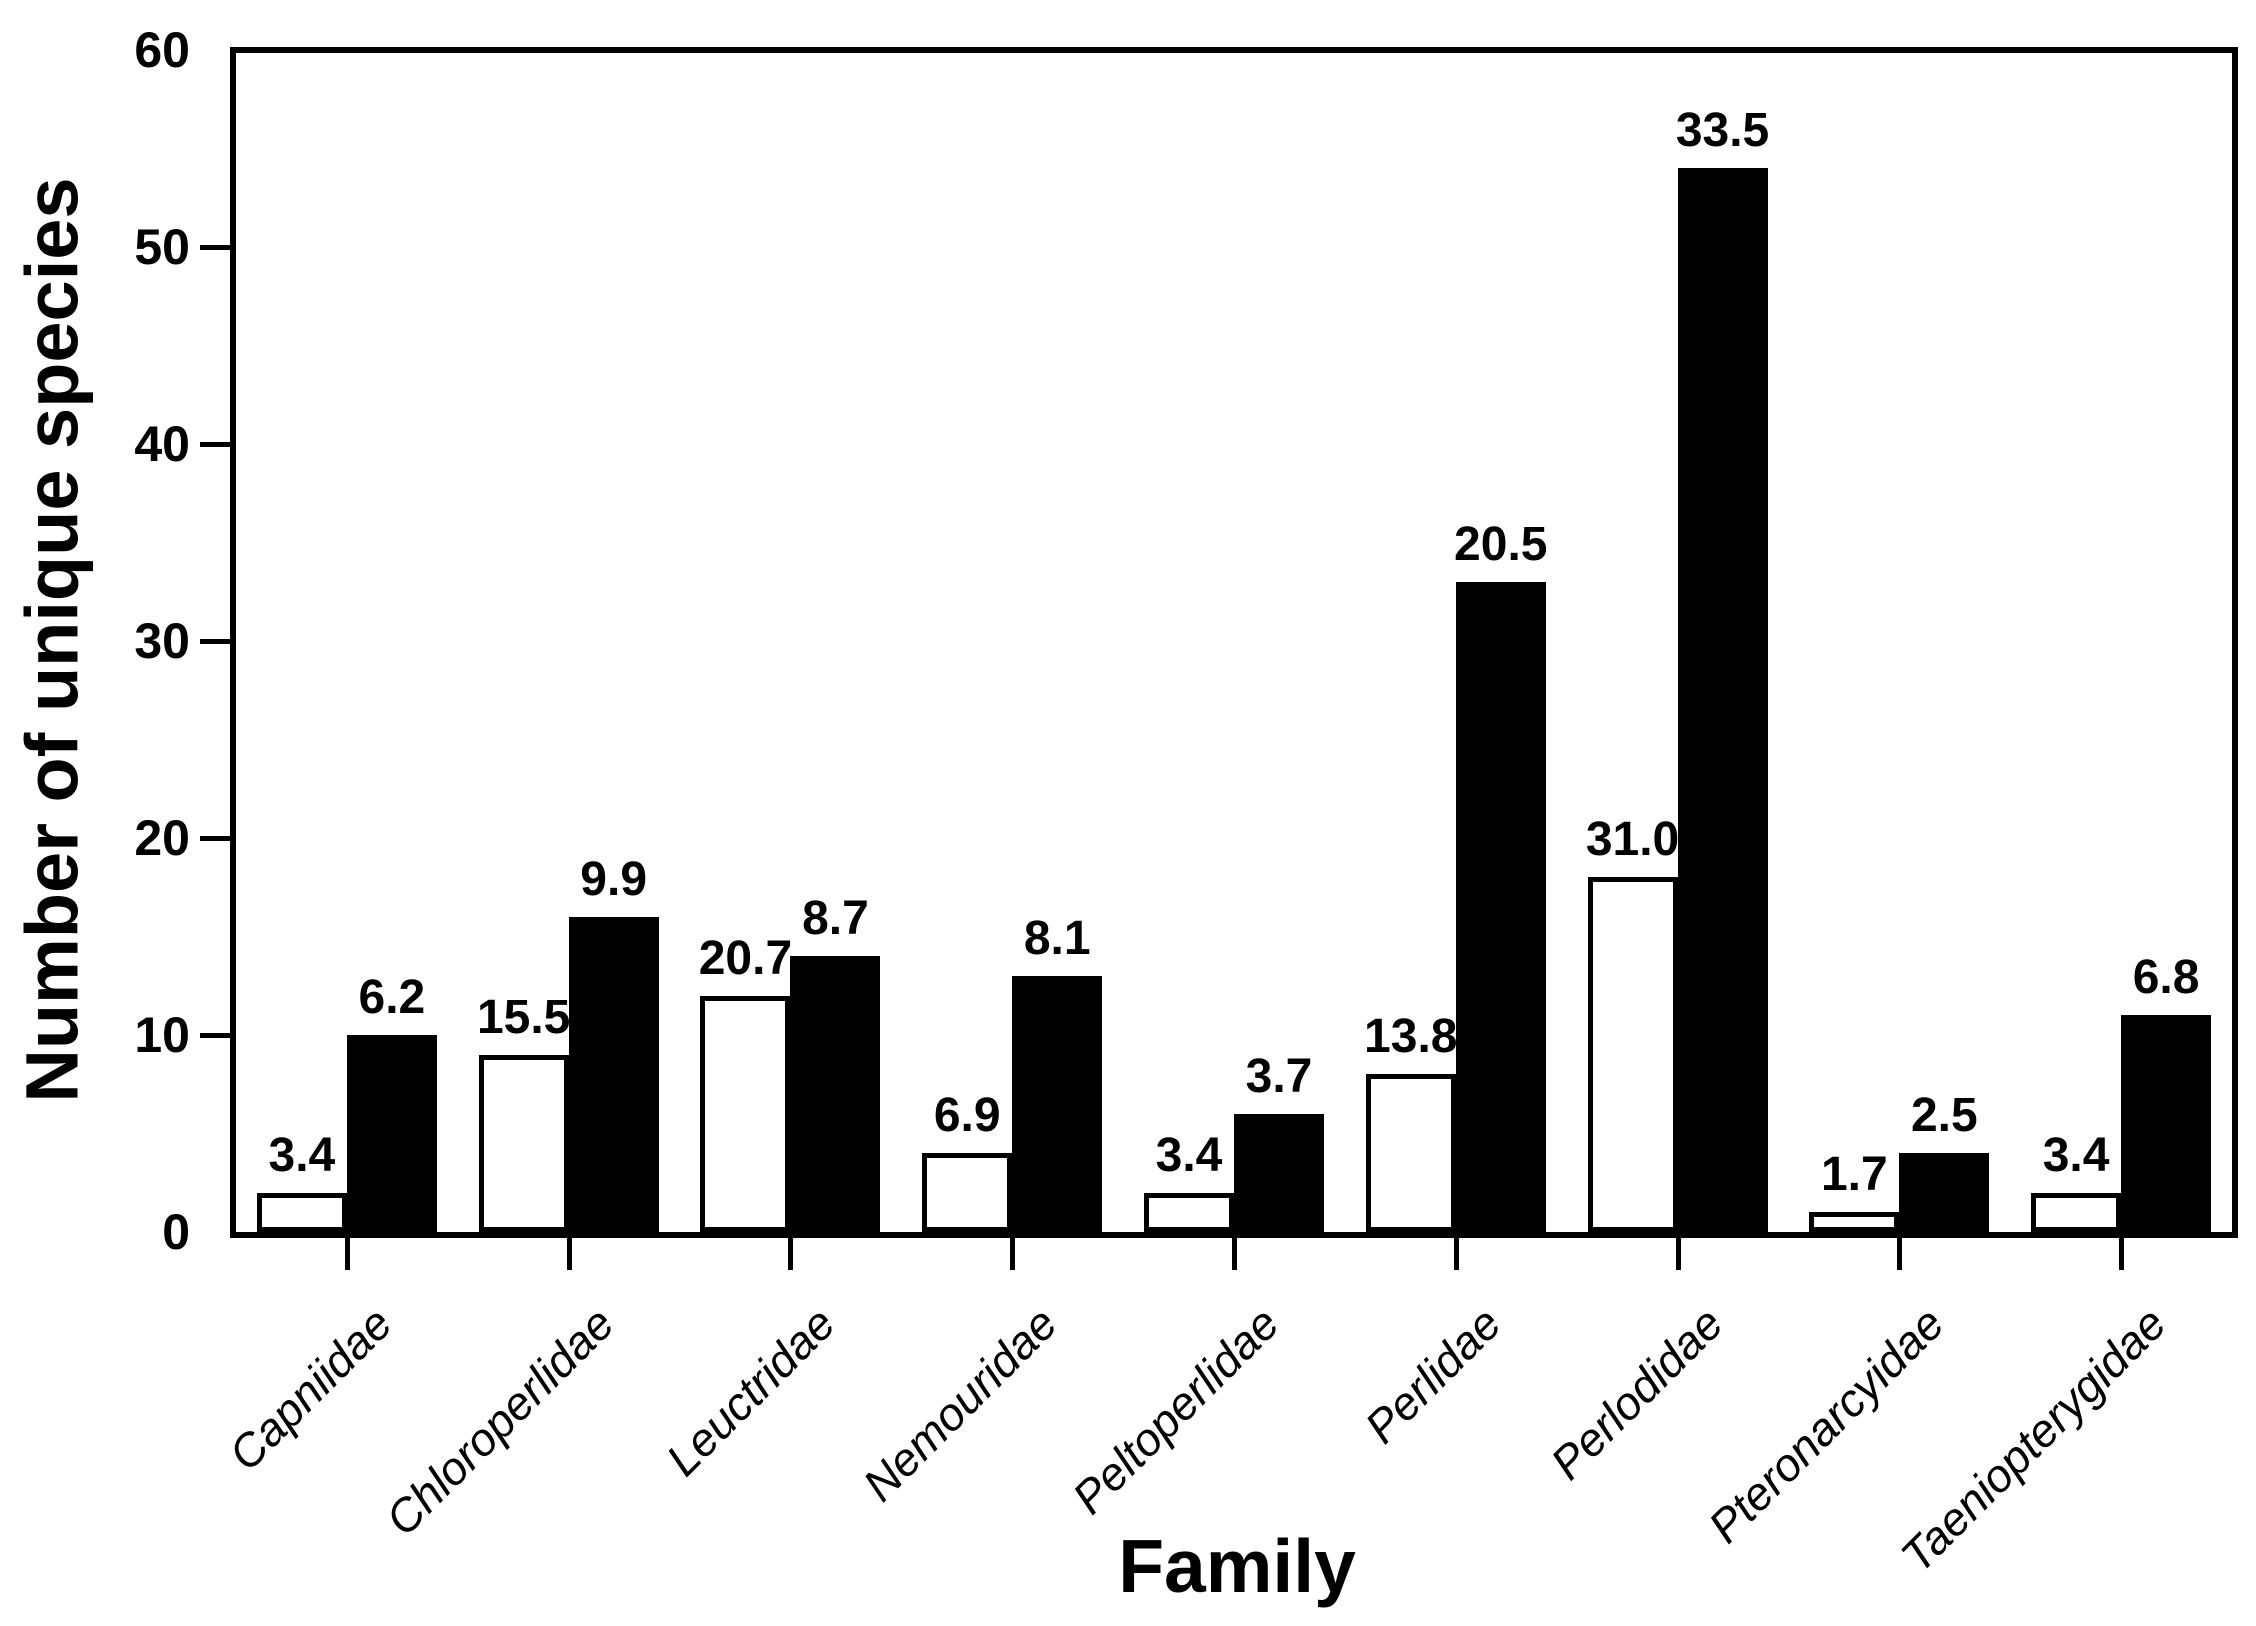  What do you see at coordinates (2076, 1155) in the screenshot?
I see `bar-value-label-taeniopterygidae-open-bars: 3.4` at bounding box center [2076, 1155].